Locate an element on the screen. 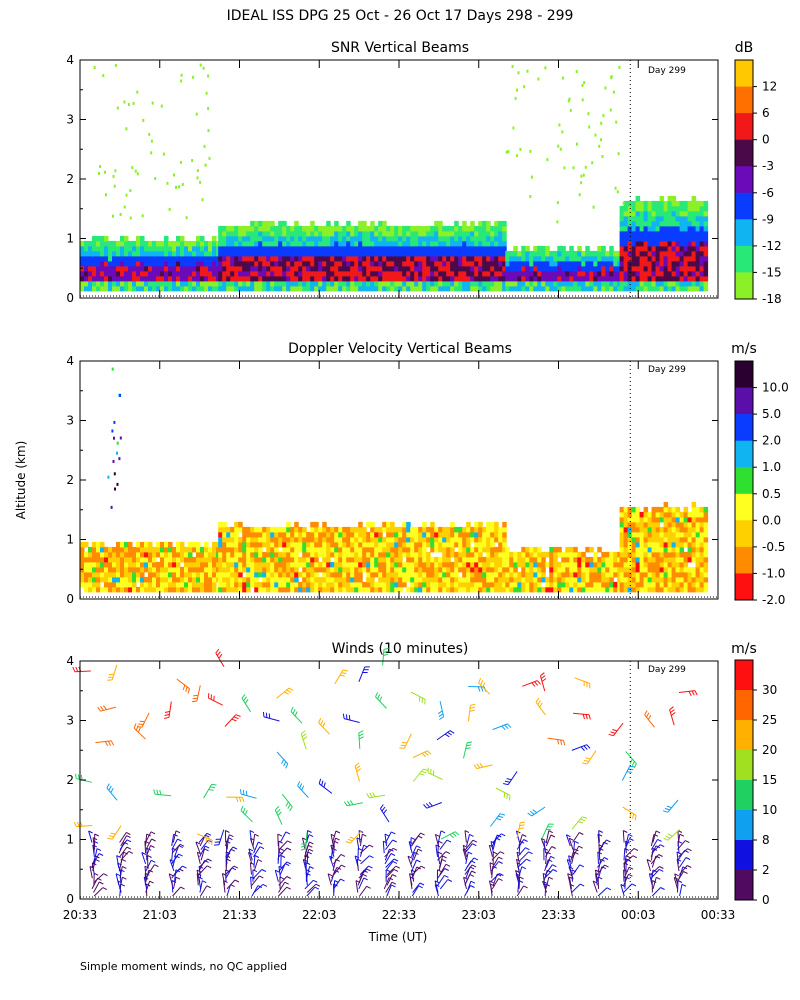 Image resolution: width=800 pixels, height=1000 pixels. colorbar-swatch is located at coordinates (744, 180).